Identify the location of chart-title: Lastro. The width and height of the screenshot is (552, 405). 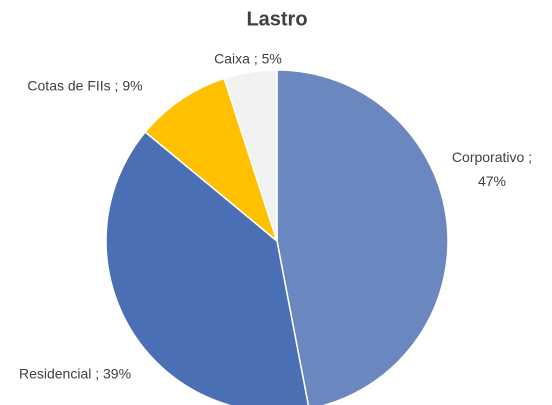
(276, 19).